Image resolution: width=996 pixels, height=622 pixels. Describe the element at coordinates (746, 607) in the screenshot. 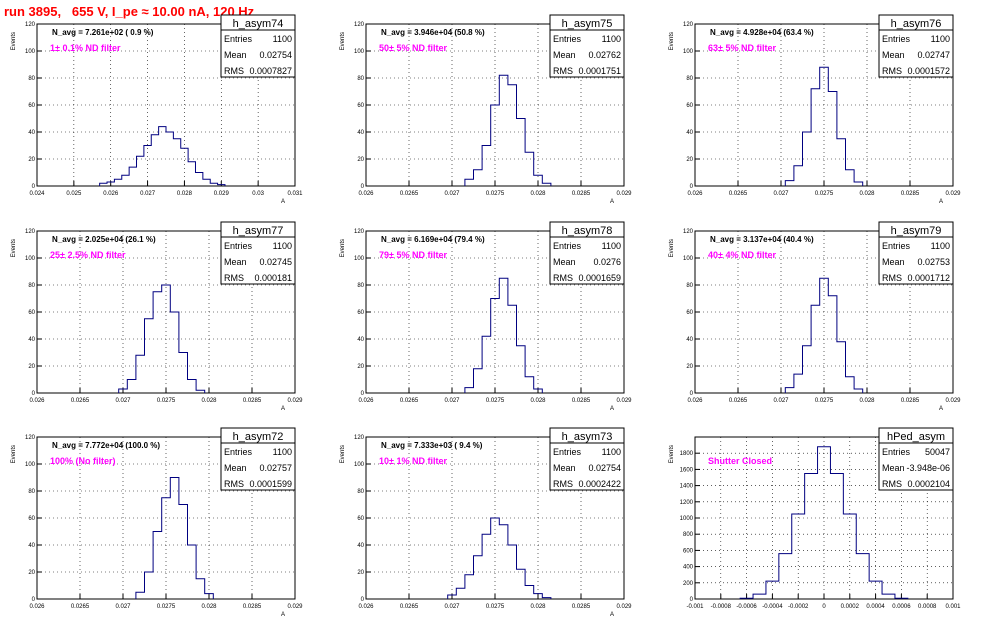

I see `x-tick-label: -0.0006` at that location.